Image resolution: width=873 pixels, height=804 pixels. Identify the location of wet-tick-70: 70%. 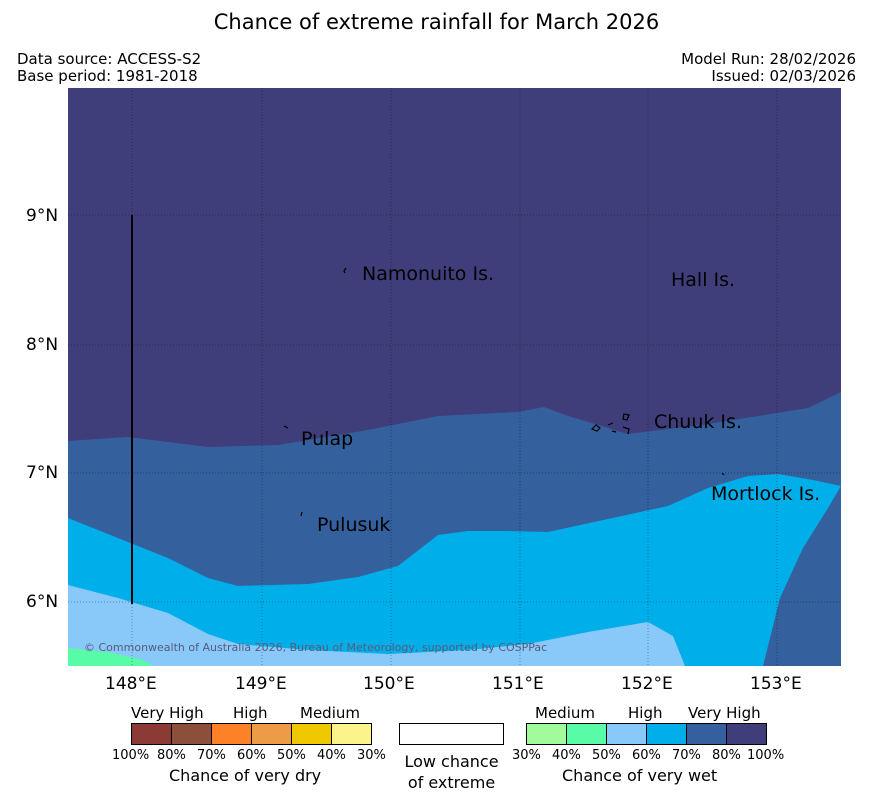
(686, 755).